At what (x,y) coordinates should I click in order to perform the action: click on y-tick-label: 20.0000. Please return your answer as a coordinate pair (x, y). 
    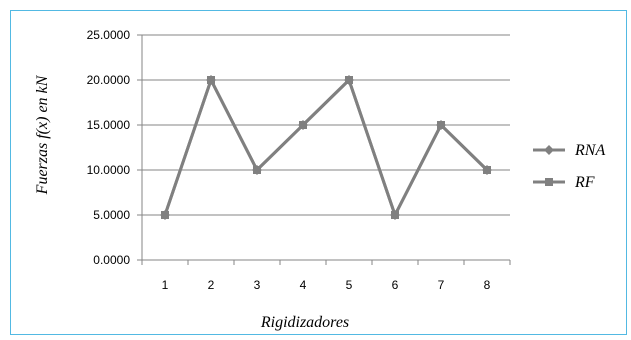
    Looking at the image, I should click on (109, 80).